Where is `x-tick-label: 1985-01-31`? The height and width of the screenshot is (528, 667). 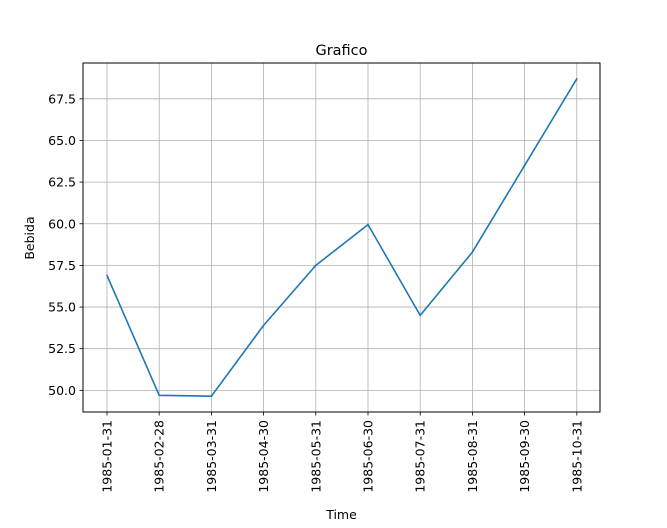
x-tick-label: 1985-01-31 is located at coordinates (107, 456).